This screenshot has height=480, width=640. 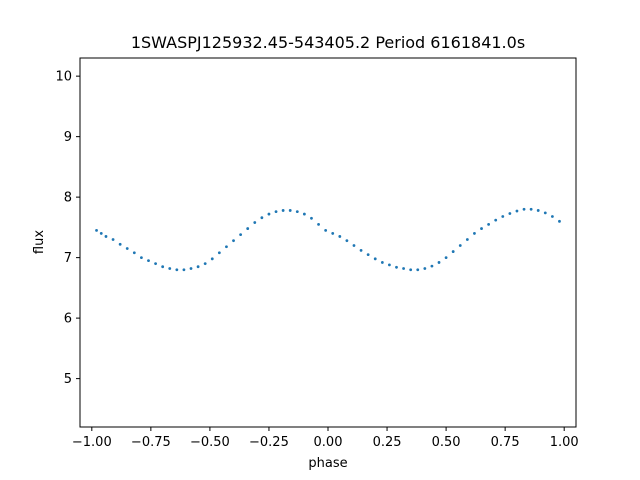 I want to click on y-tick-label: 7, so click(x=68, y=258).